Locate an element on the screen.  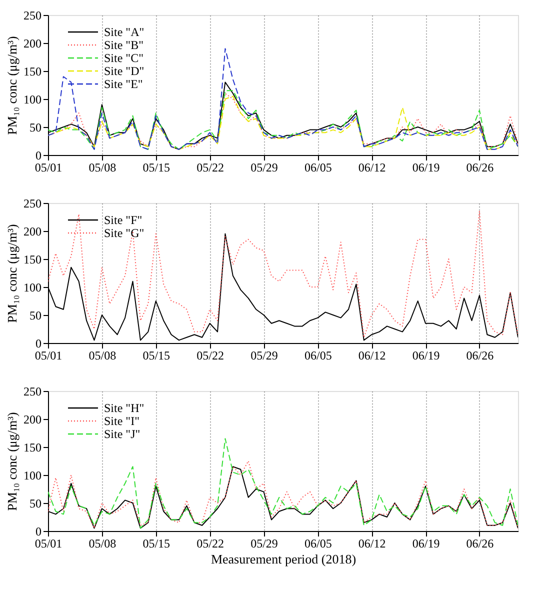
legend-label: Site "F" is located at coordinates (123, 220).